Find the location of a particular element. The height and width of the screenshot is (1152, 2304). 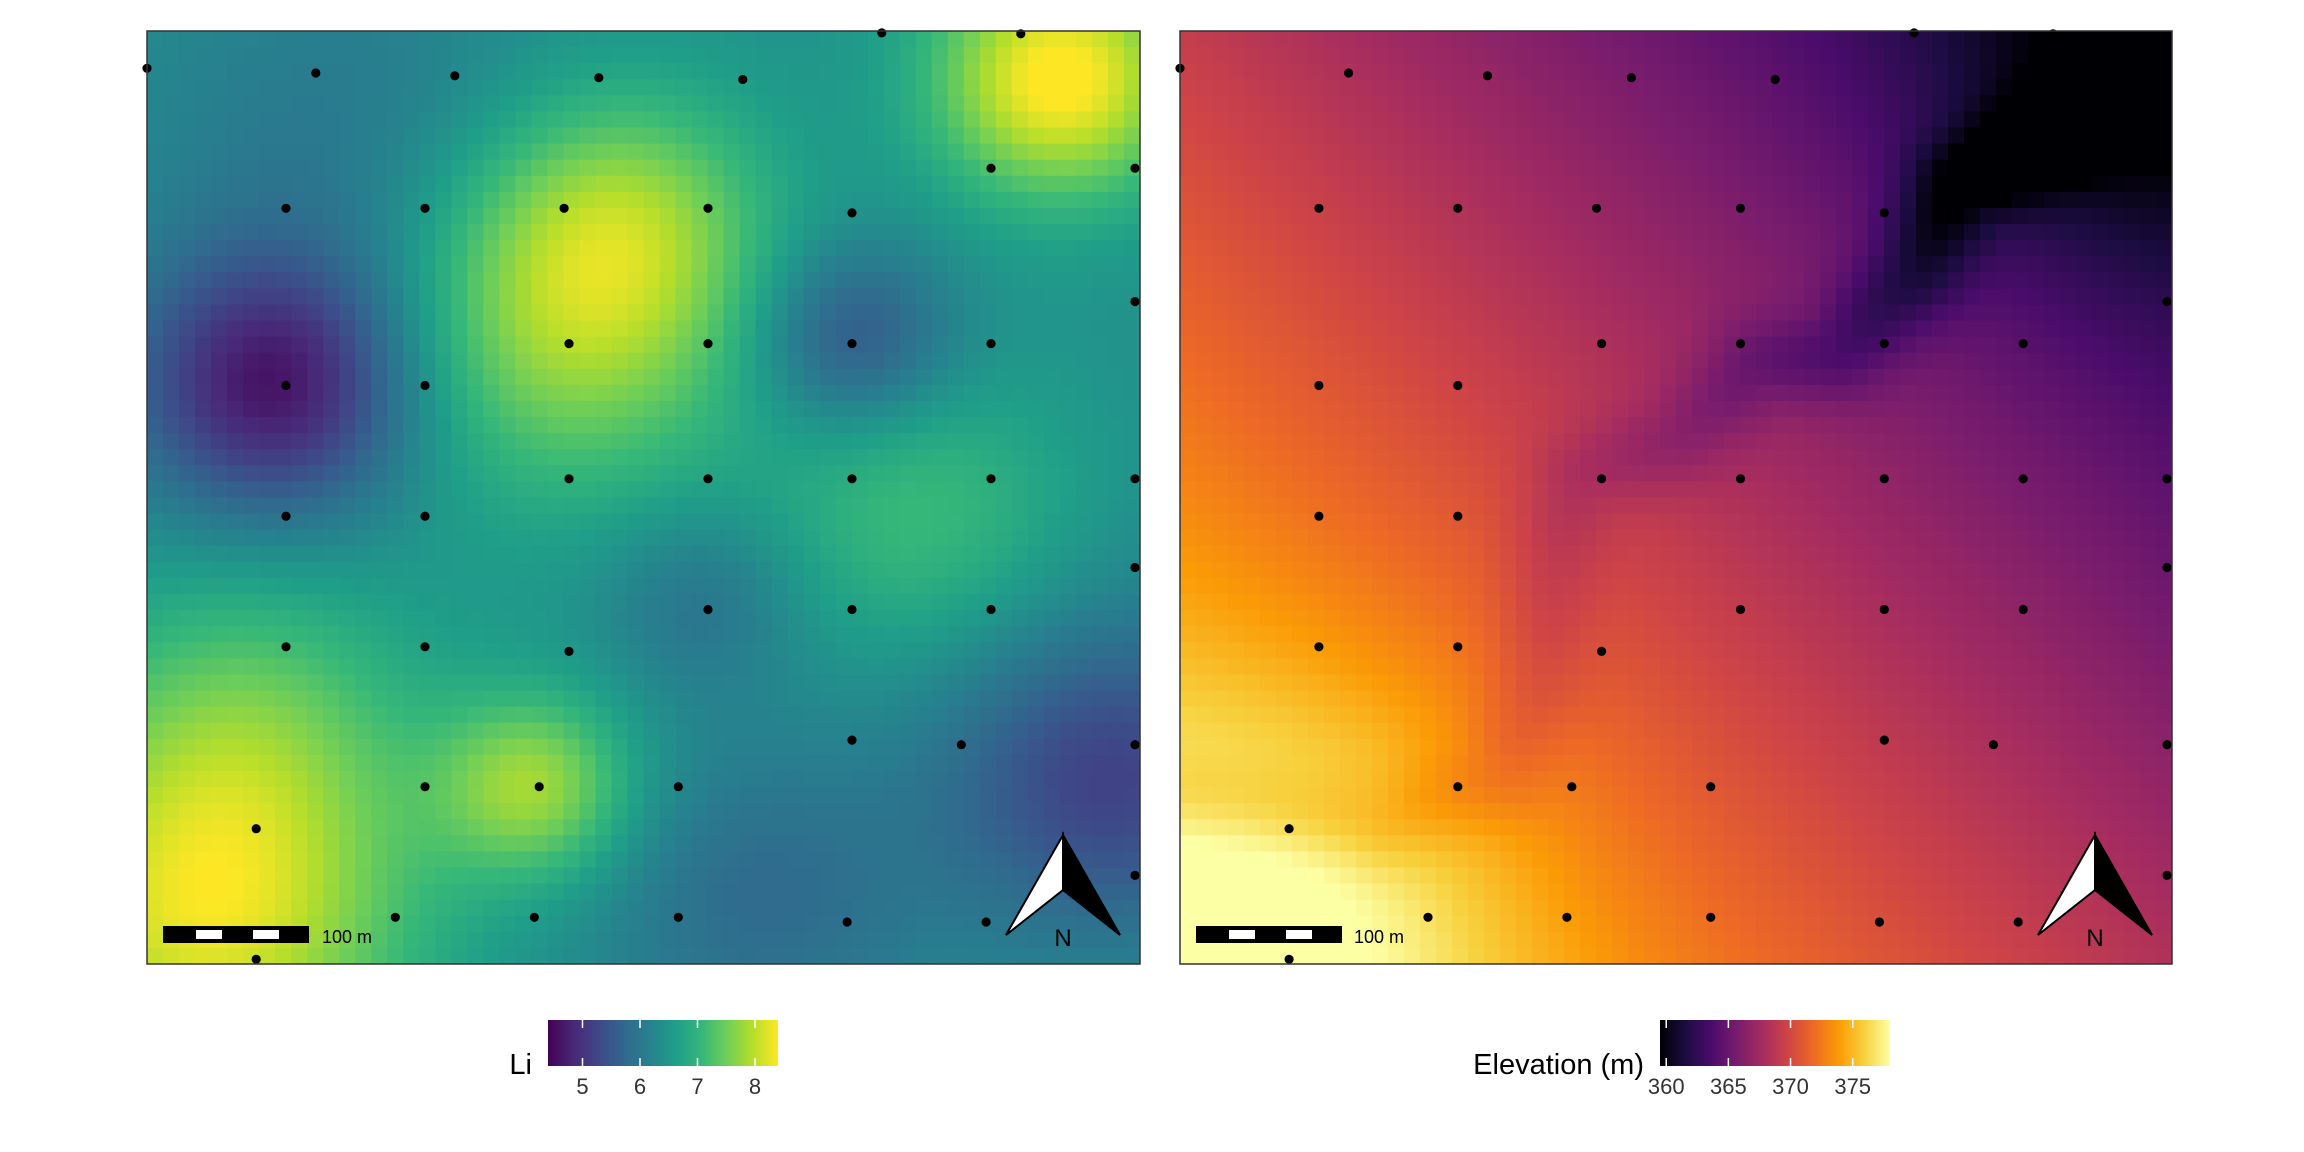

elevation-north-arrow: N is located at coordinates (2095, 891).